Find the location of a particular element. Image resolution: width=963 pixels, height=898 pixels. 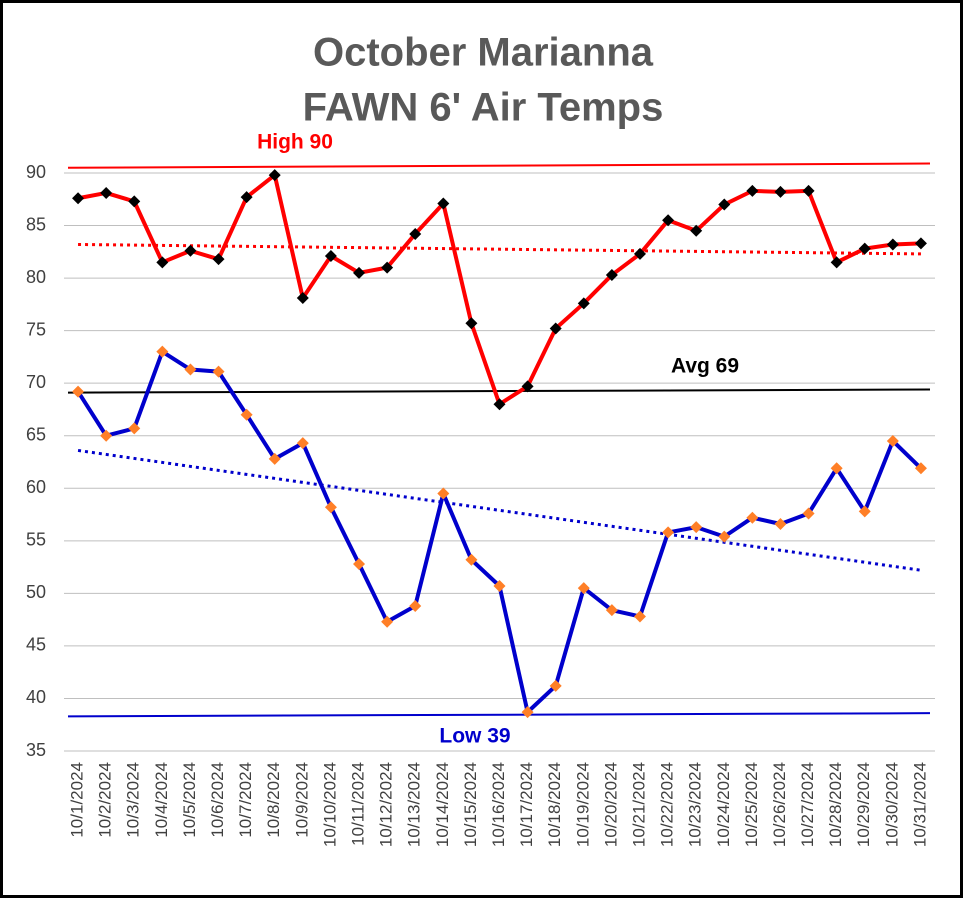

x-tick-label: 10/25/2024 is located at coordinates (751, 804).